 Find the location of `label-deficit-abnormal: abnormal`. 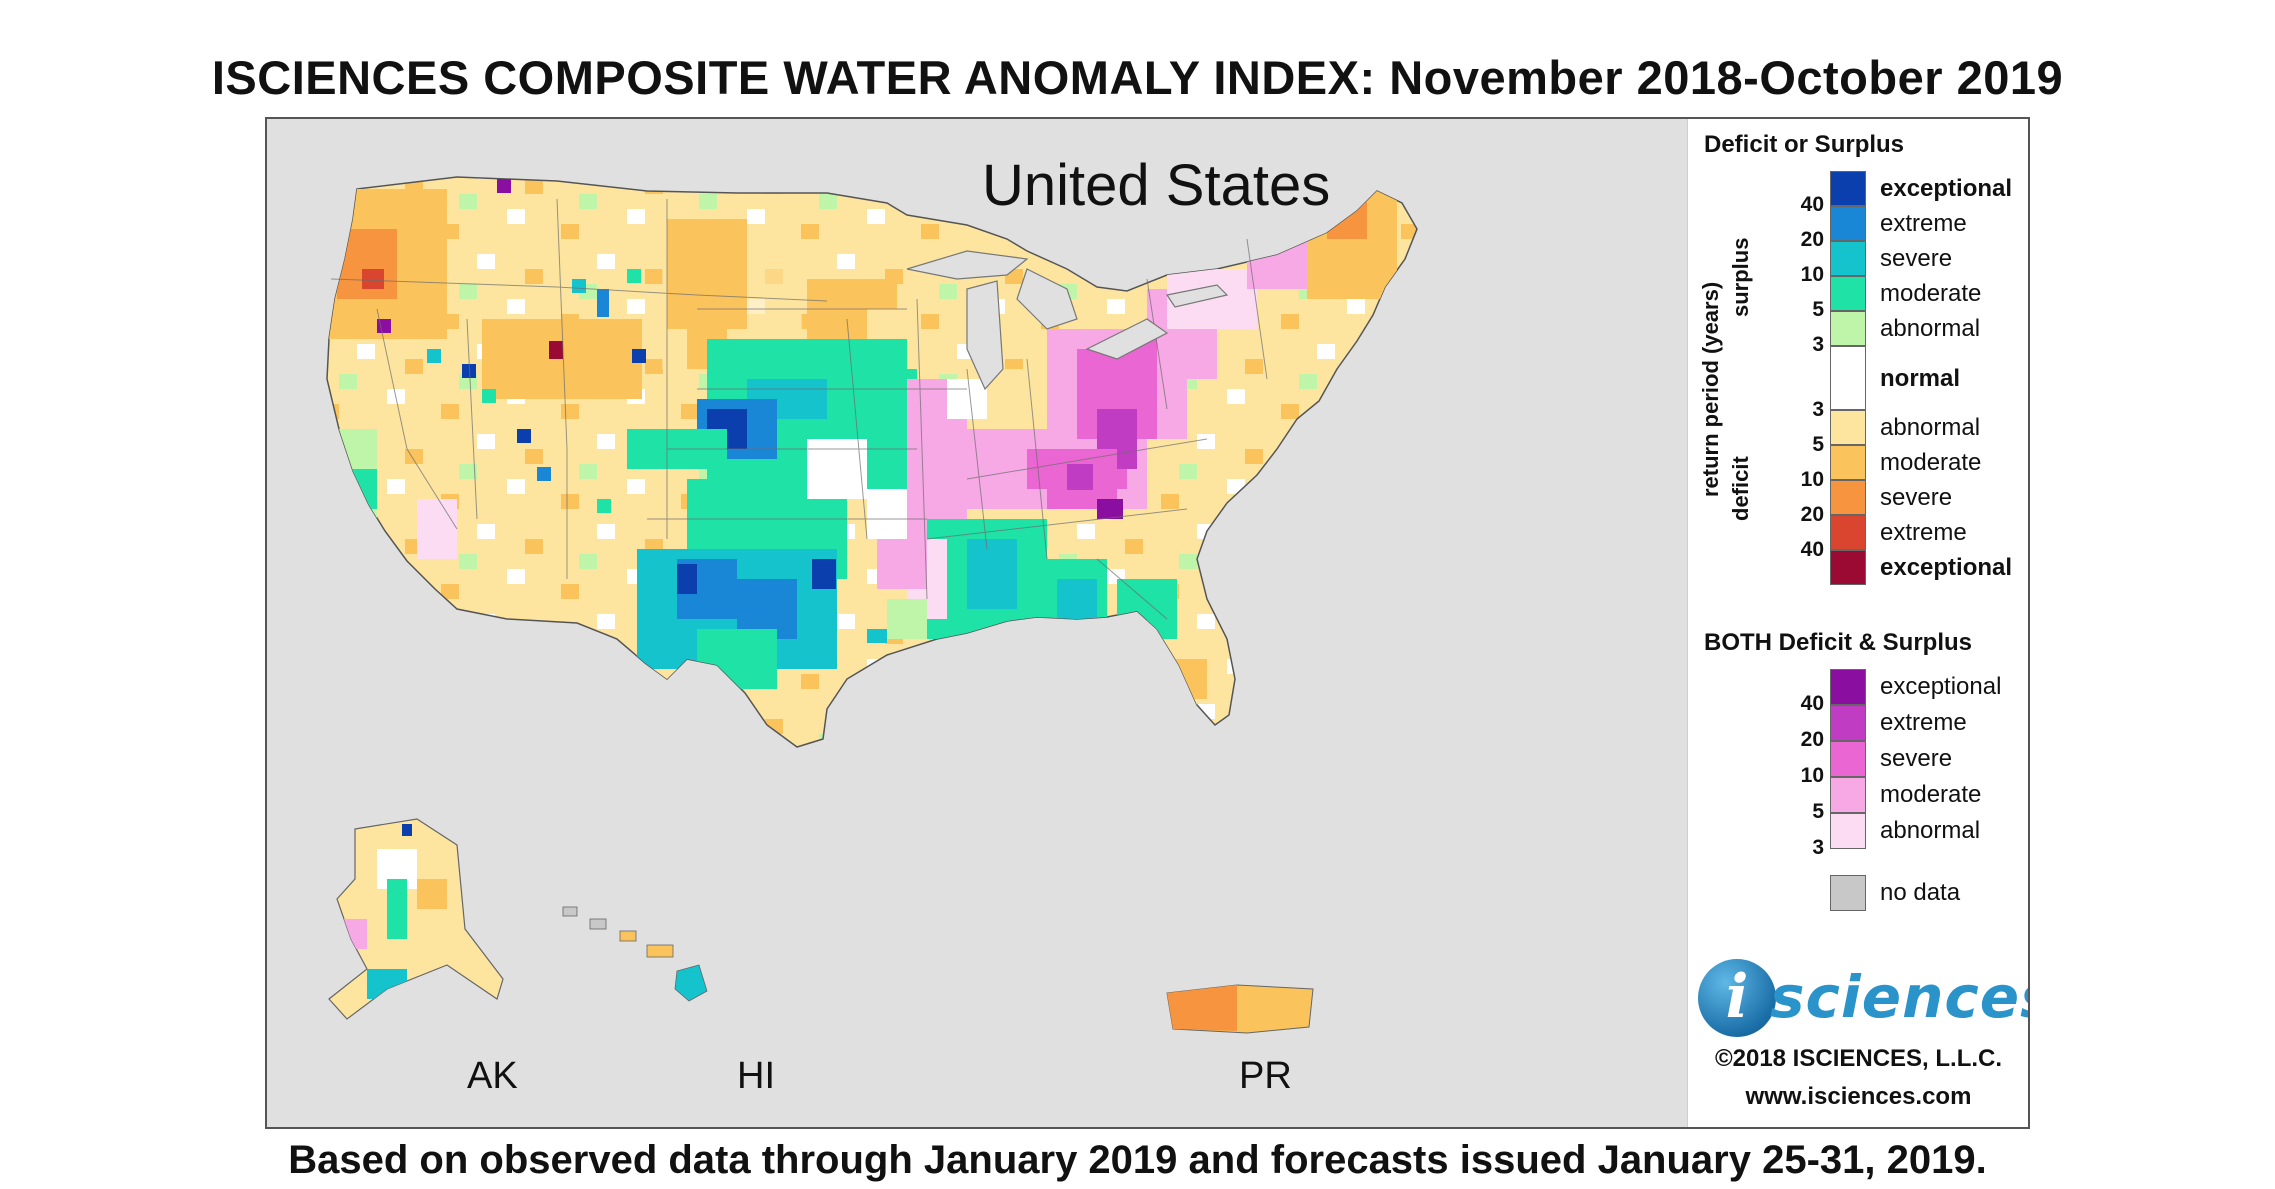

label-deficit-abnormal: abnormal is located at coordinates (1930, 427).